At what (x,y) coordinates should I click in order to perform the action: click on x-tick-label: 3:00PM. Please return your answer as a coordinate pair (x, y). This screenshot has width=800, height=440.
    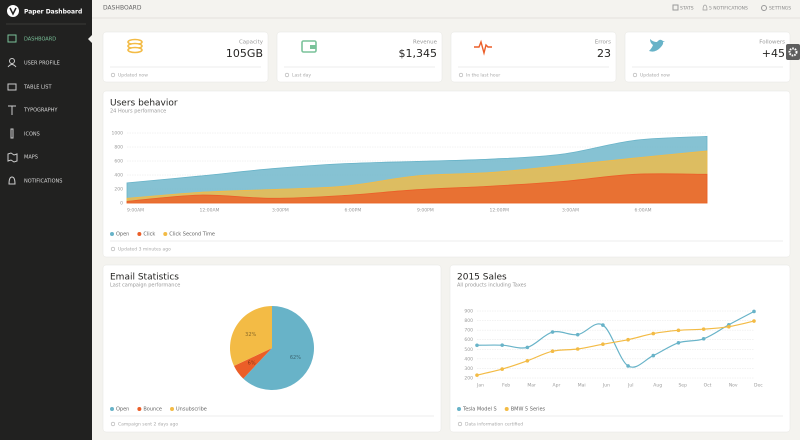
    Looking at the image, I should click on (280, 211).